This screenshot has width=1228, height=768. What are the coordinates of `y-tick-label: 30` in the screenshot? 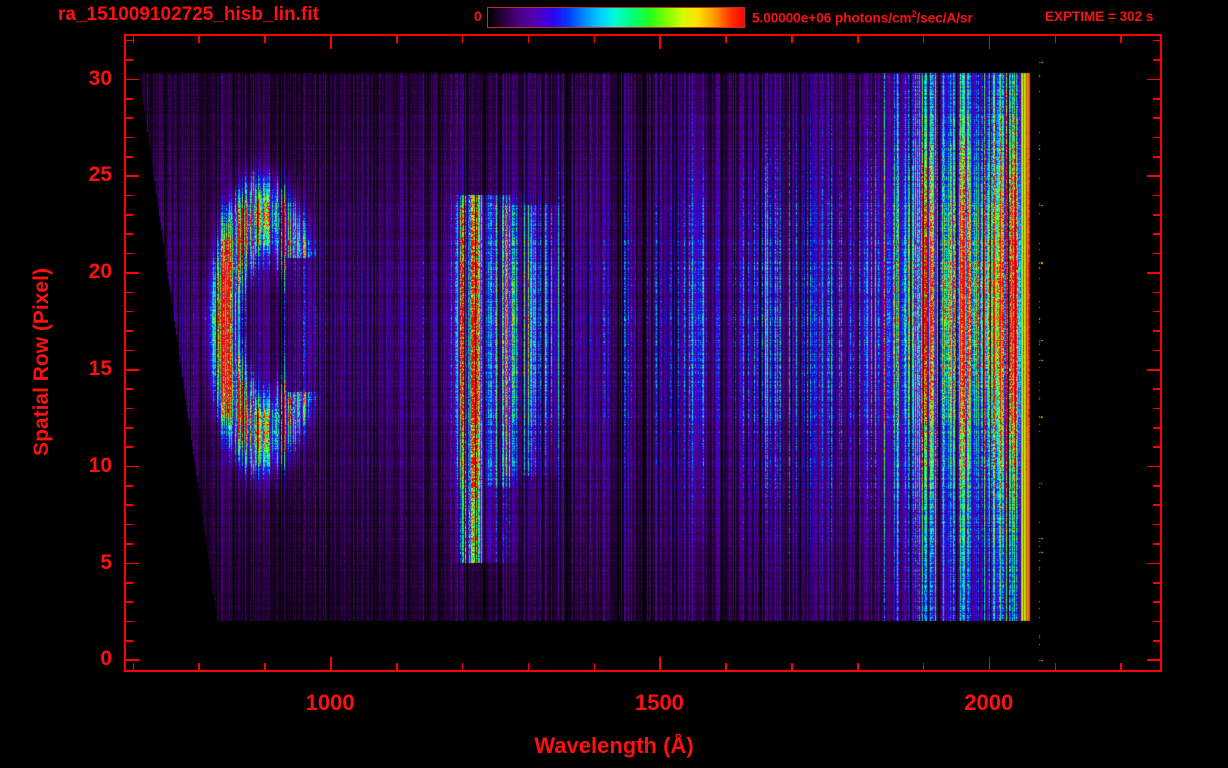 It's located at (100, 78).